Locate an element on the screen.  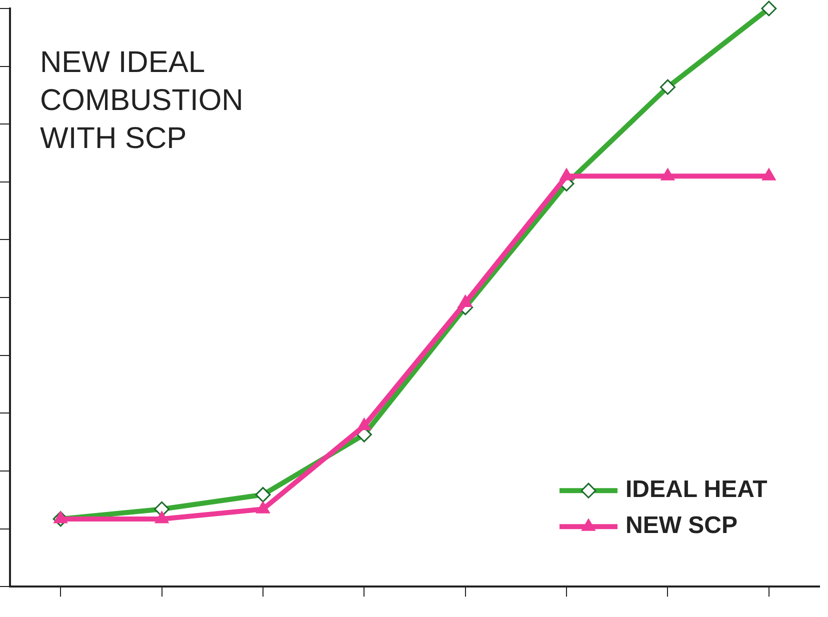
text: NEW IDEAL COMBUSTION WITH SCP is located at coordinates (142, 100).